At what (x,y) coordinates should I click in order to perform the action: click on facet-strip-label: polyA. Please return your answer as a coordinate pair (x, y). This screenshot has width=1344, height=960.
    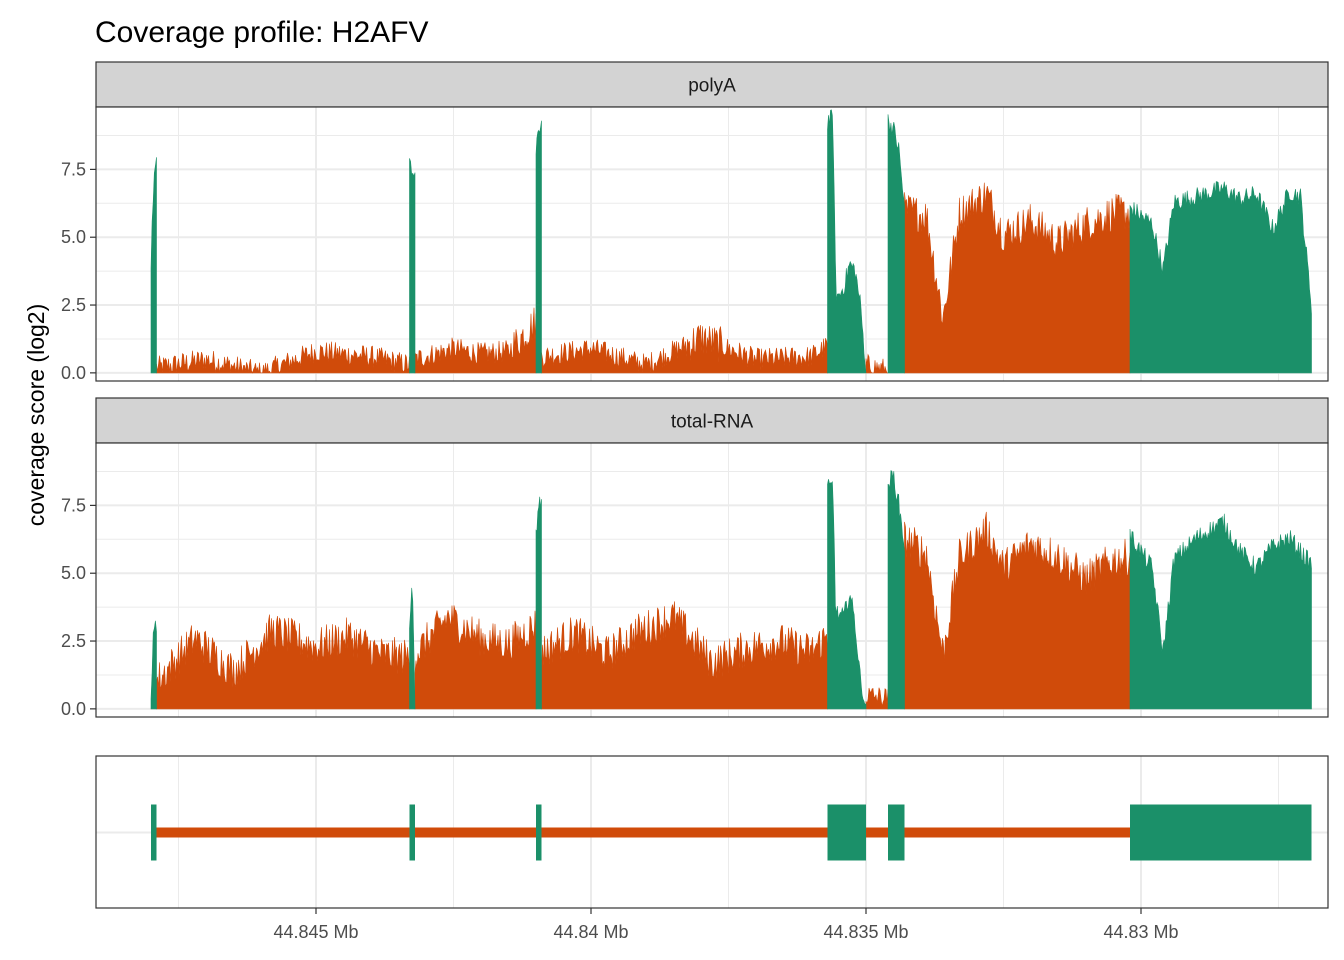
    Looking at the image, I should click on (712, 86).